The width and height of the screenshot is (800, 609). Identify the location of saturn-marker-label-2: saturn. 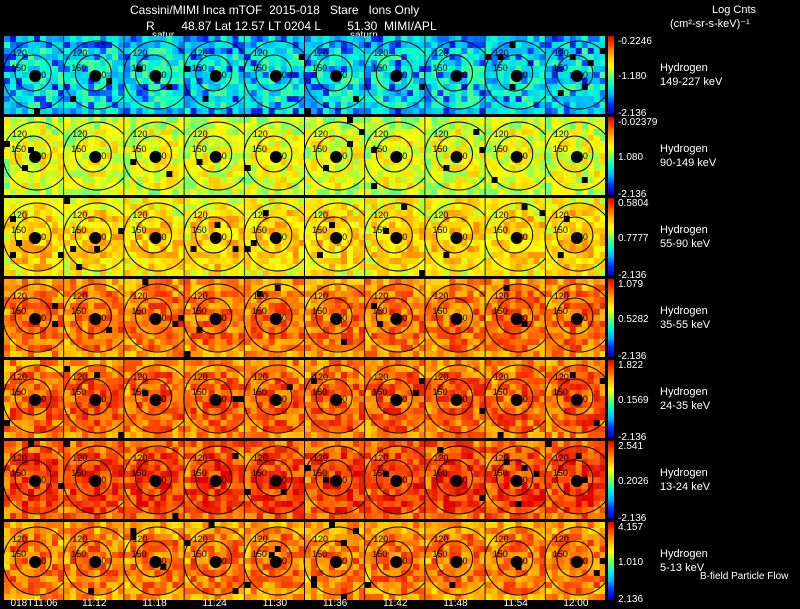
(364, 35).